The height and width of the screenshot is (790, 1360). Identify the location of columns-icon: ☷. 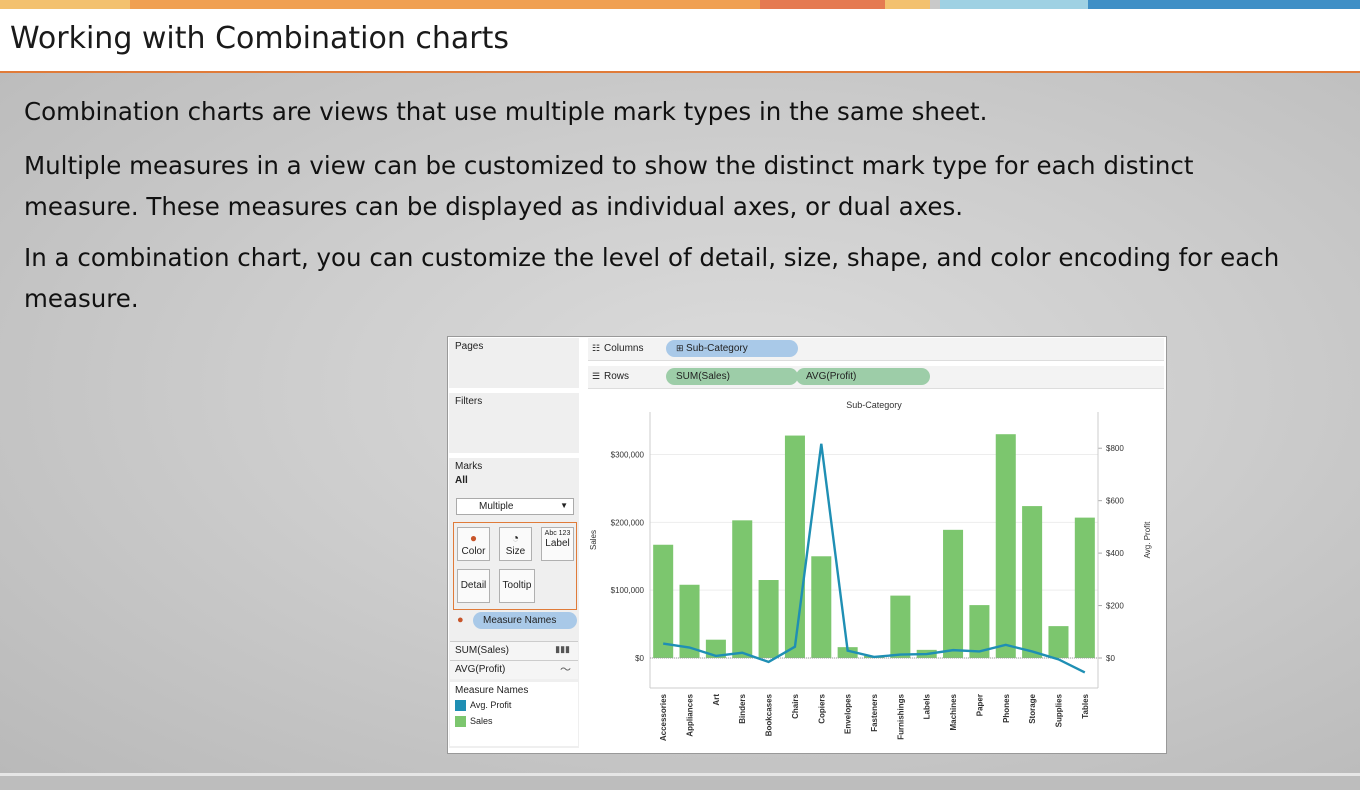
(596, 348).